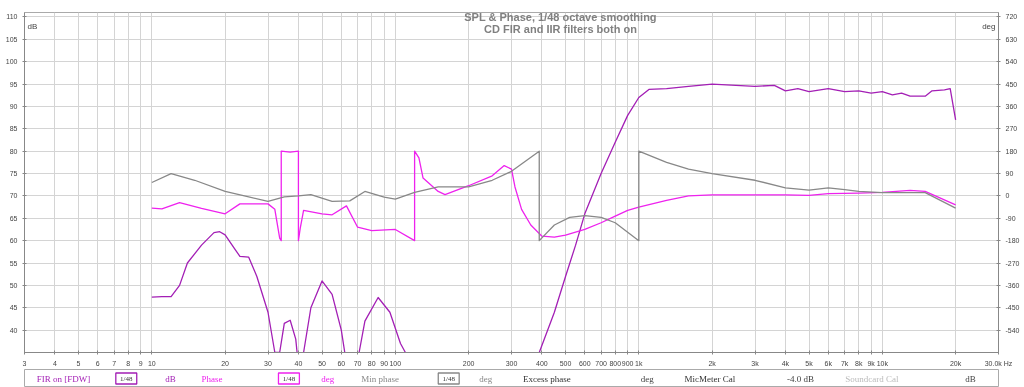  I want to click on y-axis-title: dB, so click(32, 26).